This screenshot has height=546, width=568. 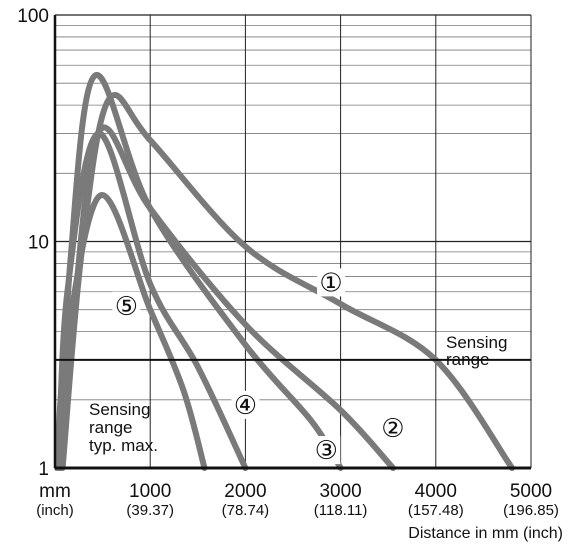 What do you see at coordinates (33, 16) in the screenshot?
I see `y-tick-label: 100` at bounding box center [33, 16].